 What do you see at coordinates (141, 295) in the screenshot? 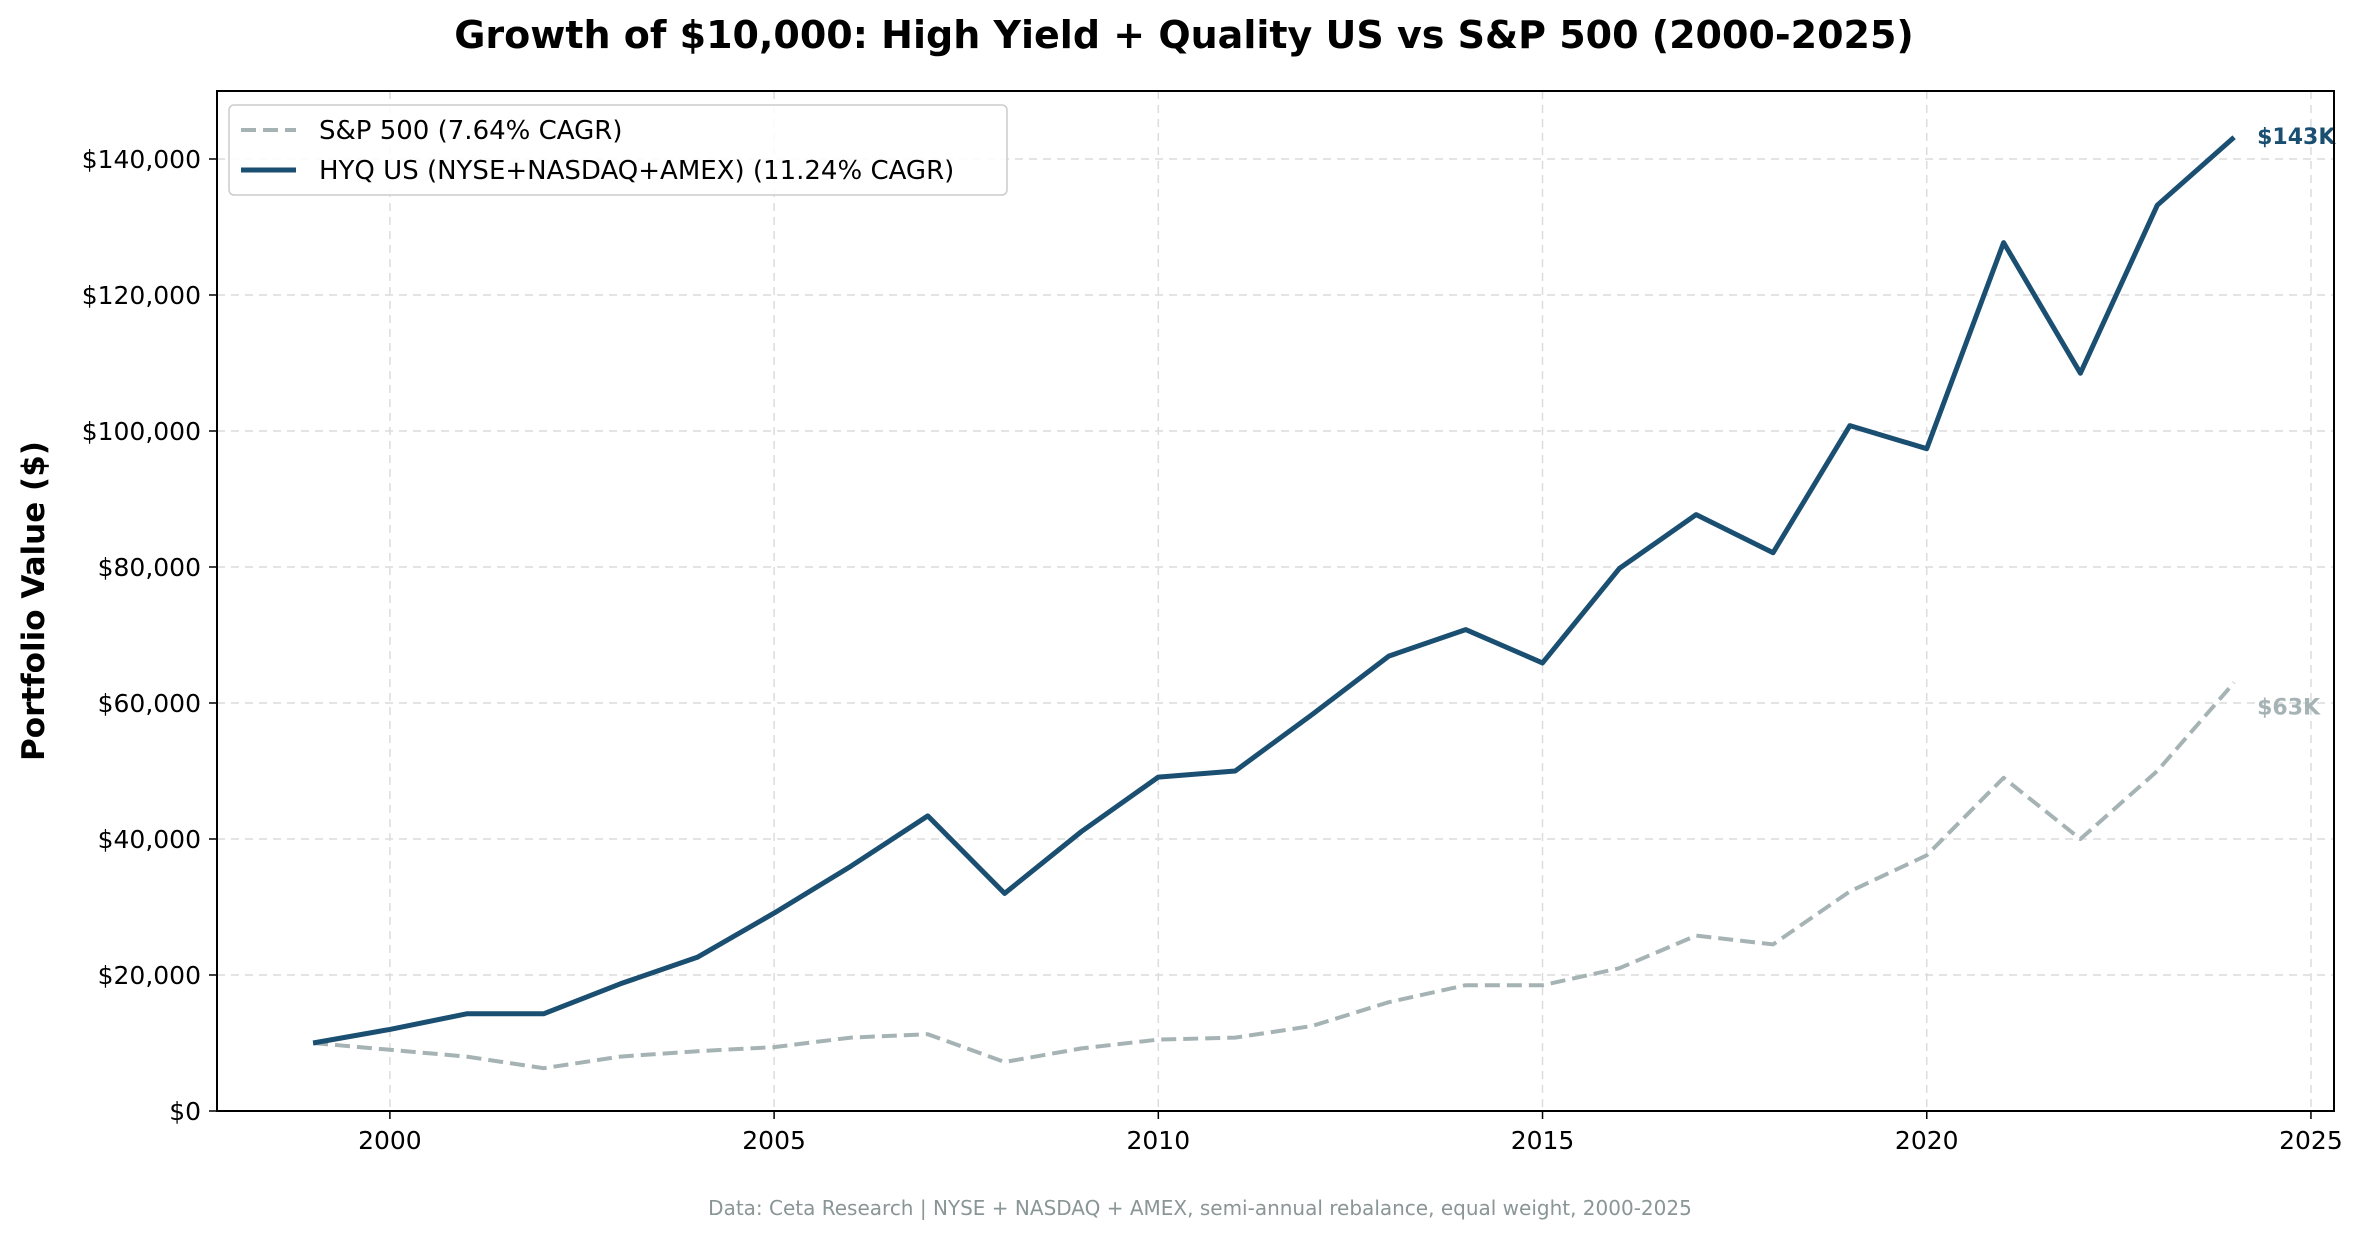
I see `y-tick-label: $120,000` at bounding box center [141, 295].